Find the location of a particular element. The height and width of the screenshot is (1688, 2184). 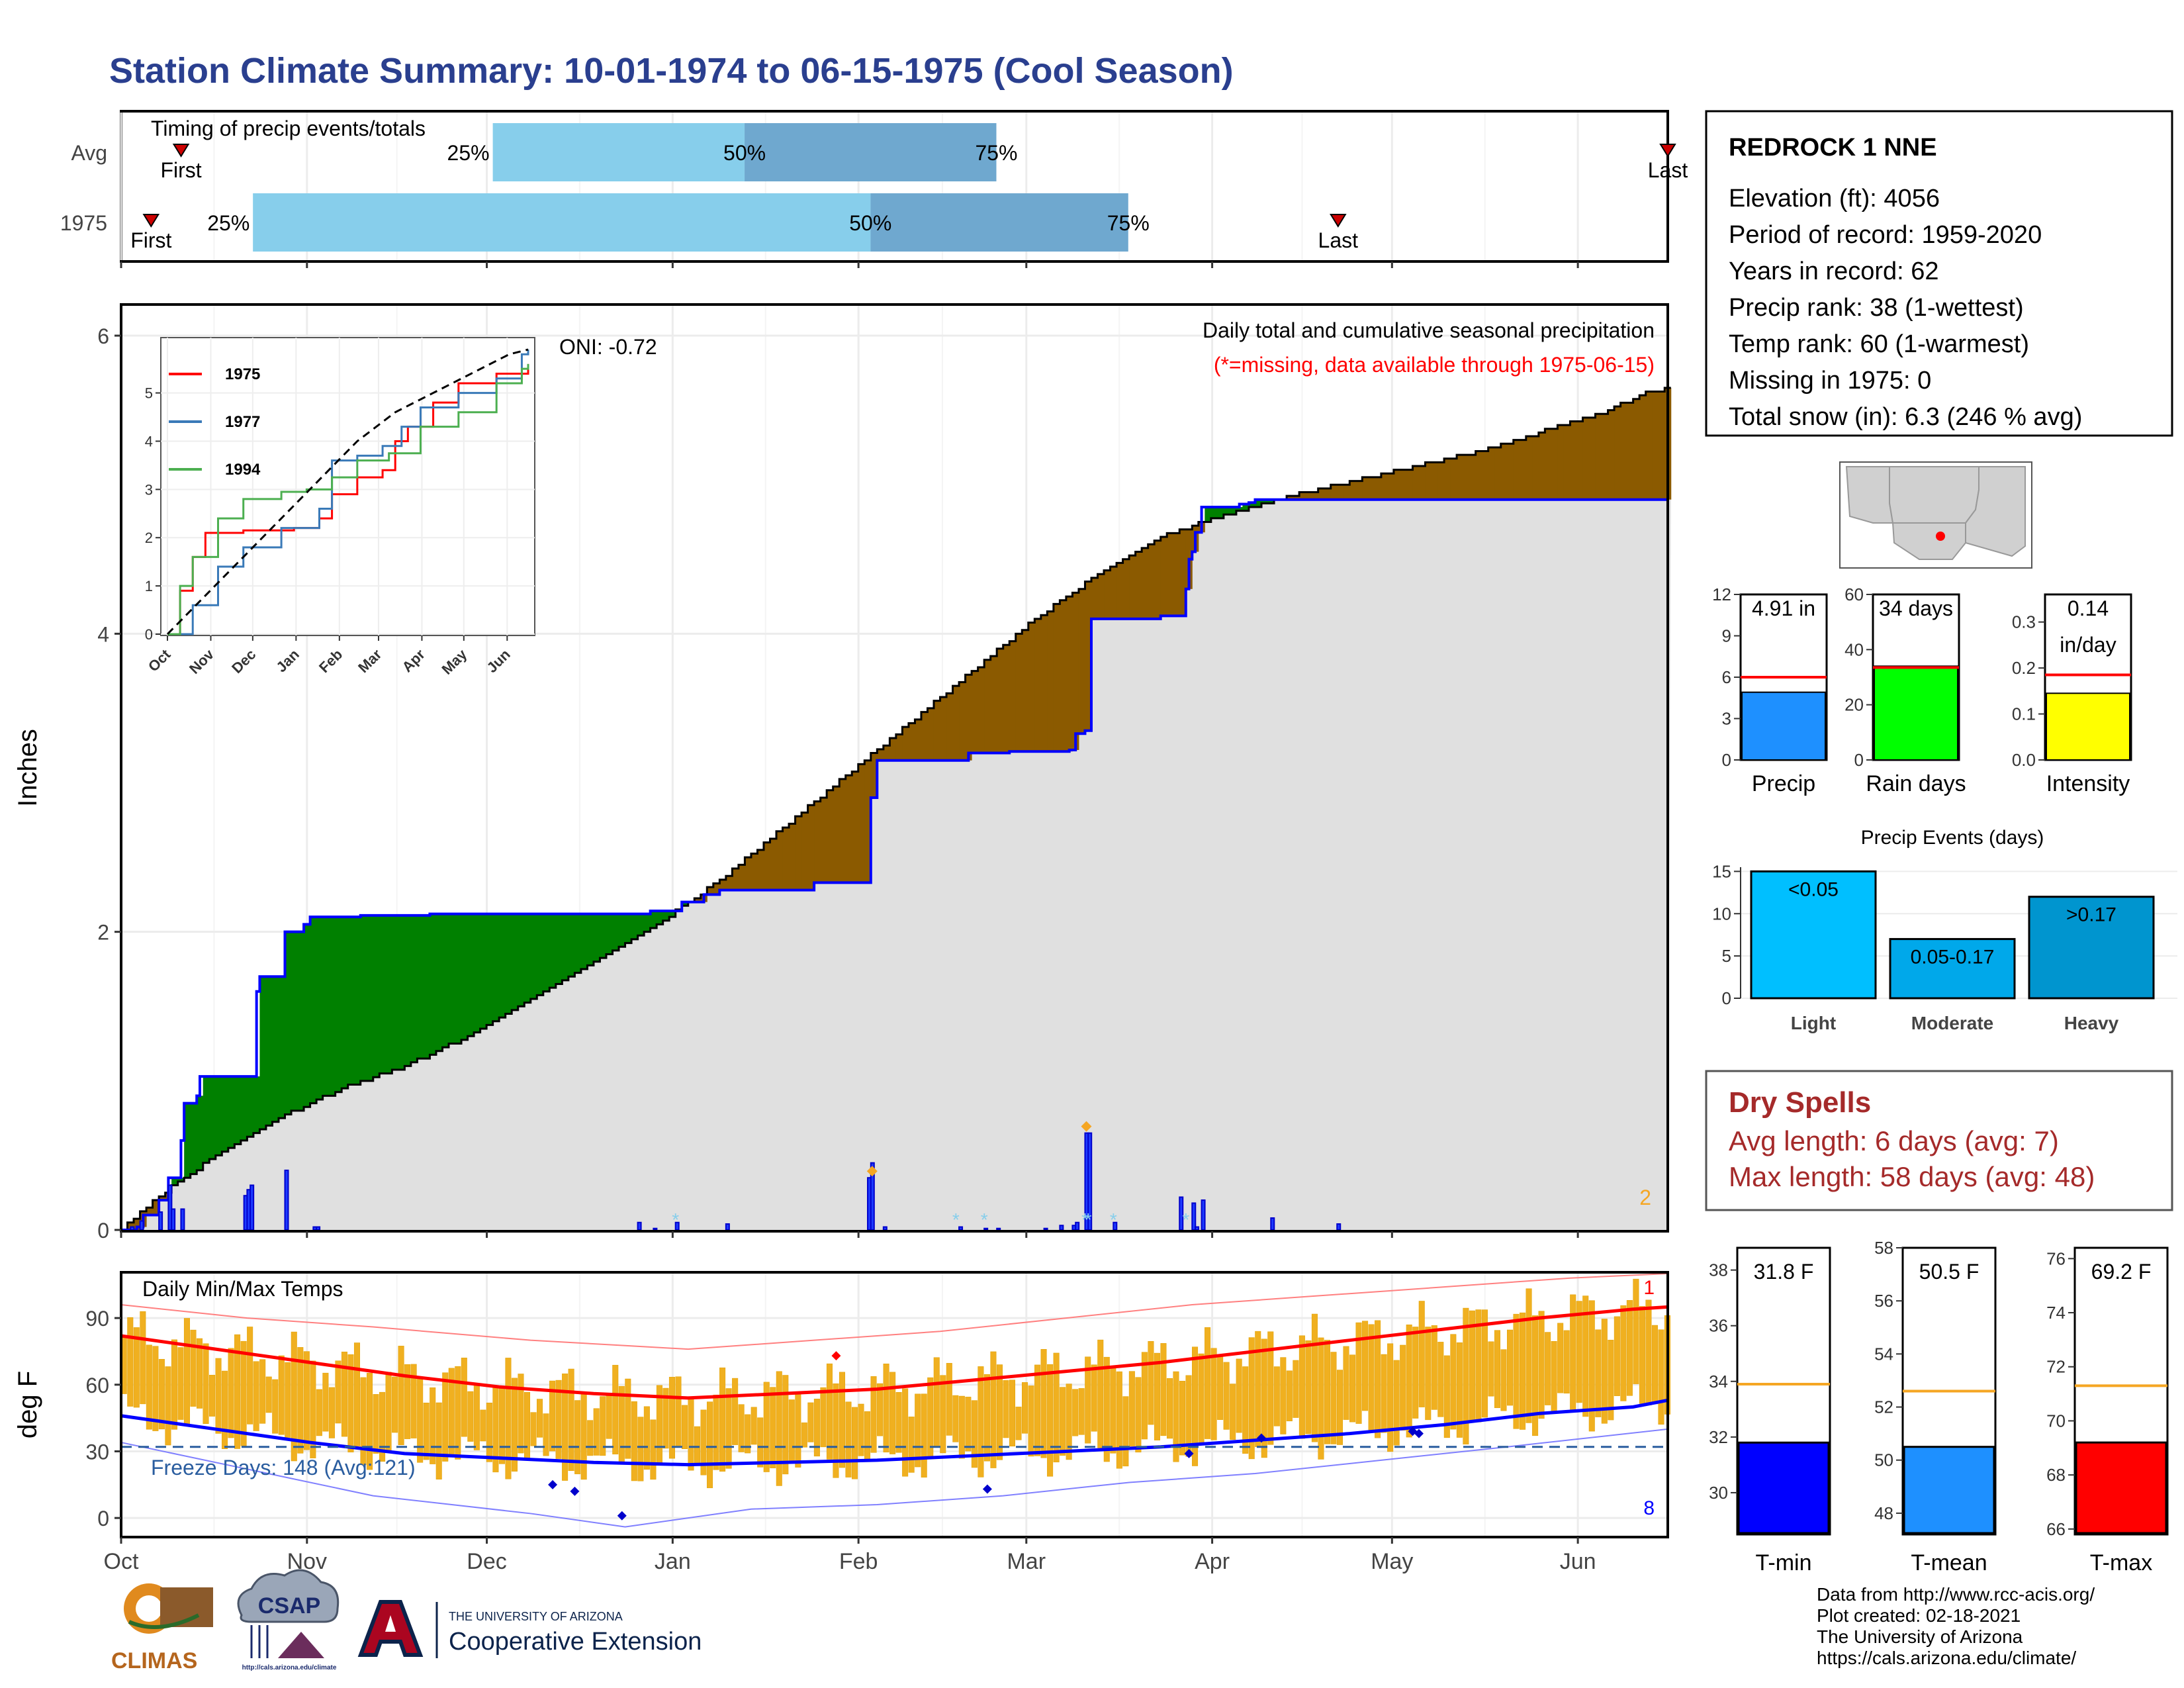

credit-line: https://cals.arizona.edu/climate/ is located at coordinates (1946, 1658).